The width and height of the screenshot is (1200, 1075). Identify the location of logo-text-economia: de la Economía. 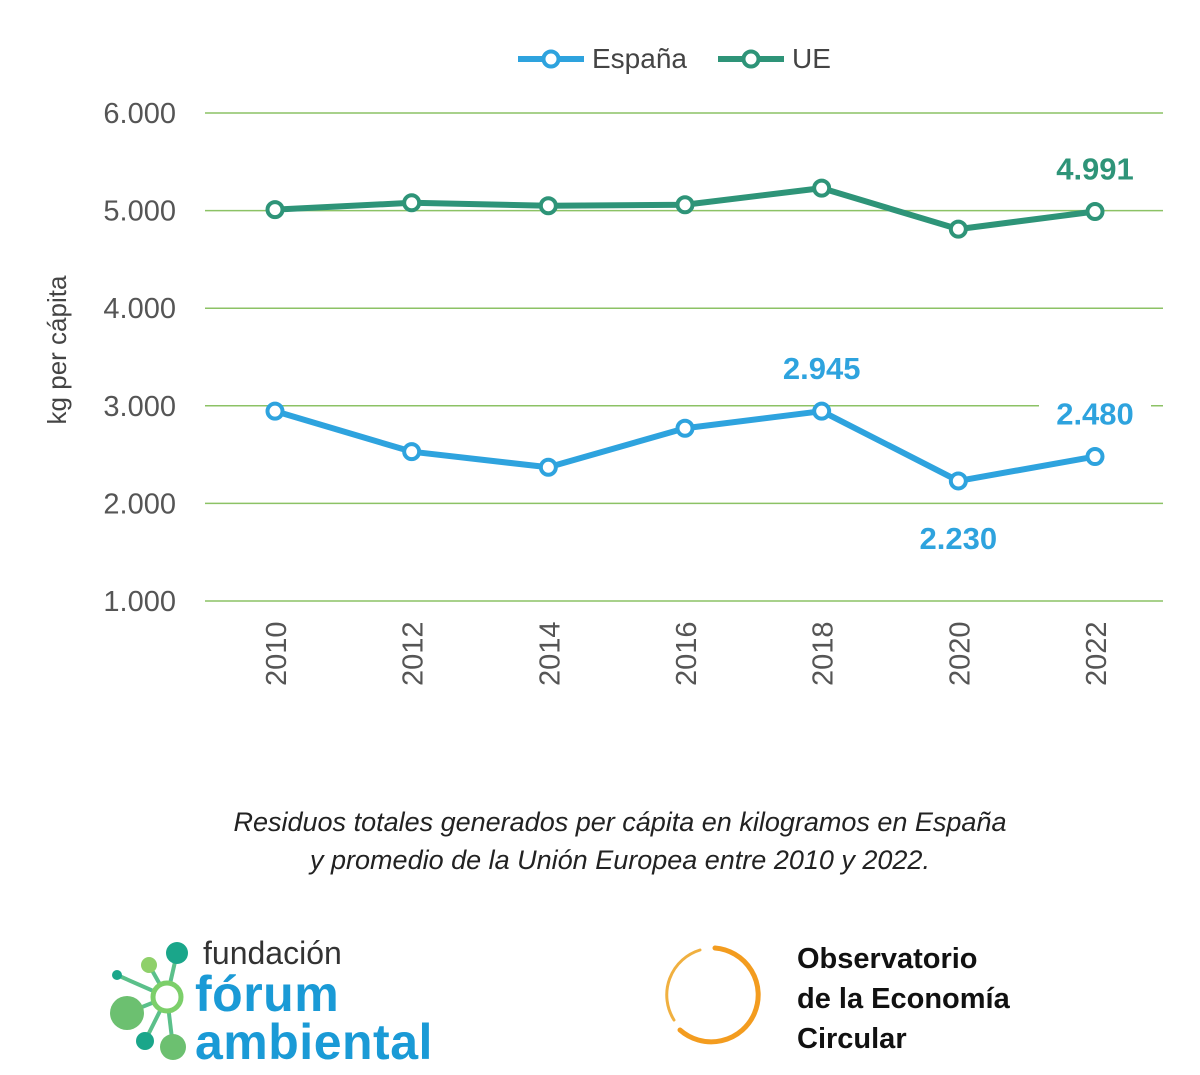
(903, 999).